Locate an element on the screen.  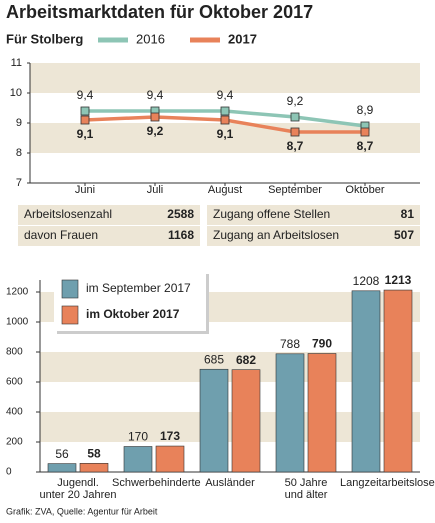
value-label: 173 is located at coordinates (170, 436).